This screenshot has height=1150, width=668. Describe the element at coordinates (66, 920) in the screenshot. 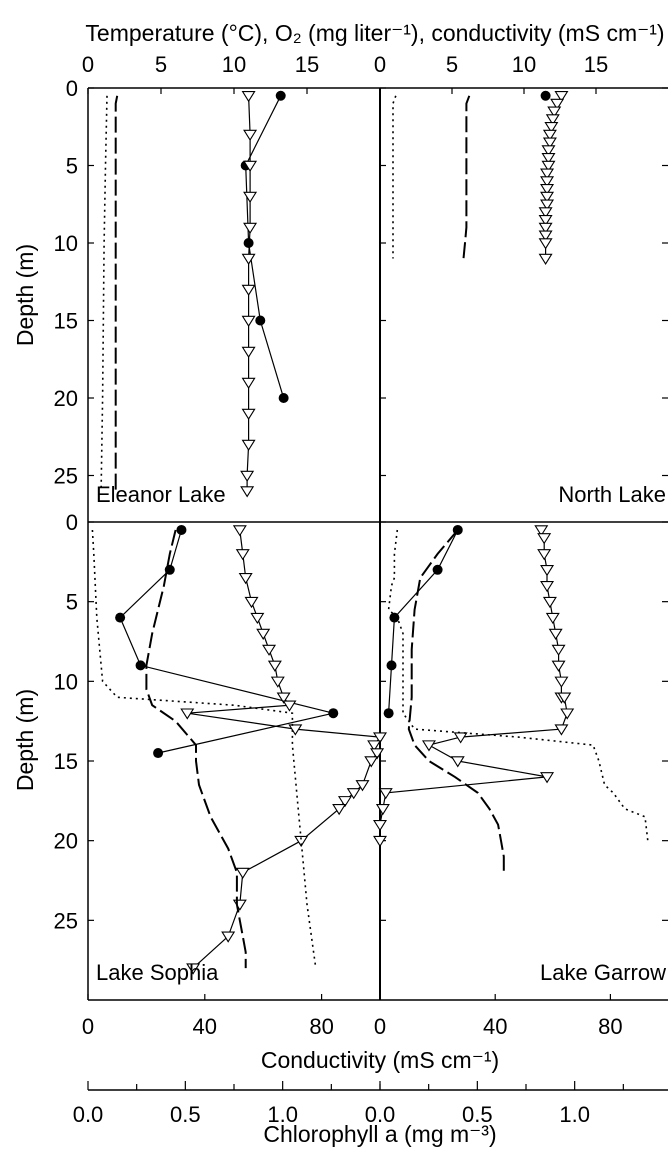

I see `lake-sophia-y-tick-label: 25` at that location.